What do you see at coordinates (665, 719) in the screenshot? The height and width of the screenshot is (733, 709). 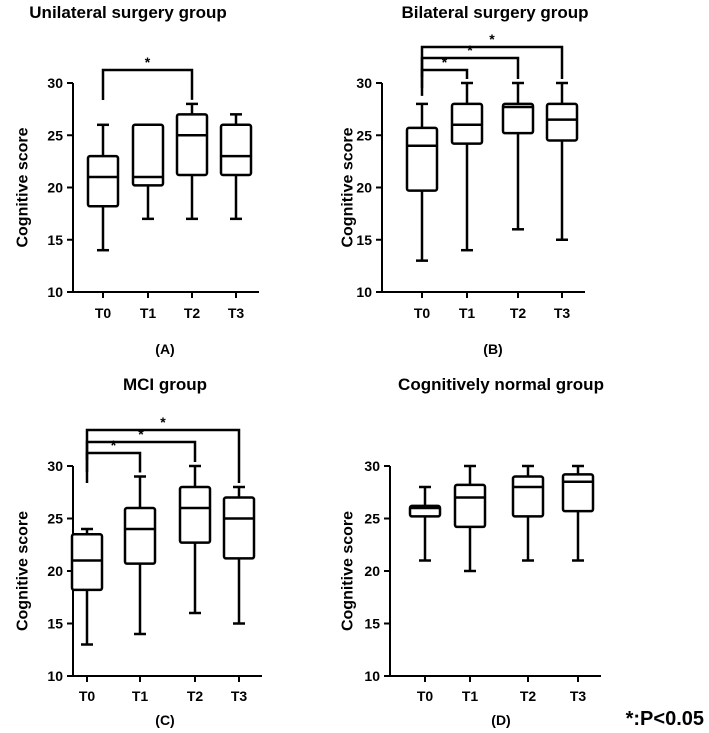 I see `significance-footnote: *:P<0.05` at bounding box center [665, 719].